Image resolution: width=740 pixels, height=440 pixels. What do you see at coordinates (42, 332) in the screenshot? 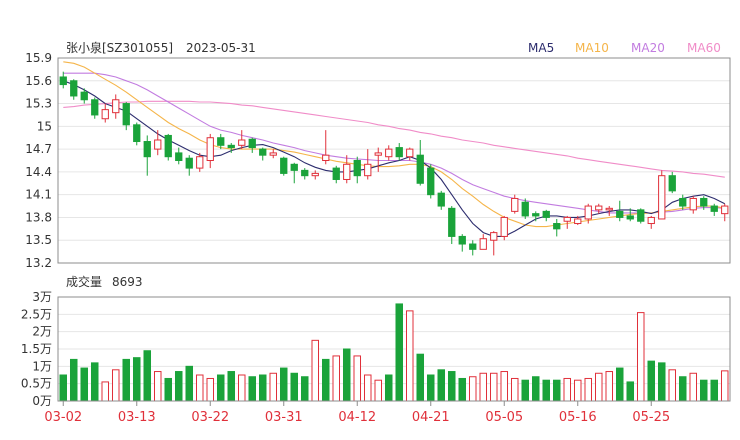
I see `volume-tick-label: 2万` at bounding box center [42, 332].